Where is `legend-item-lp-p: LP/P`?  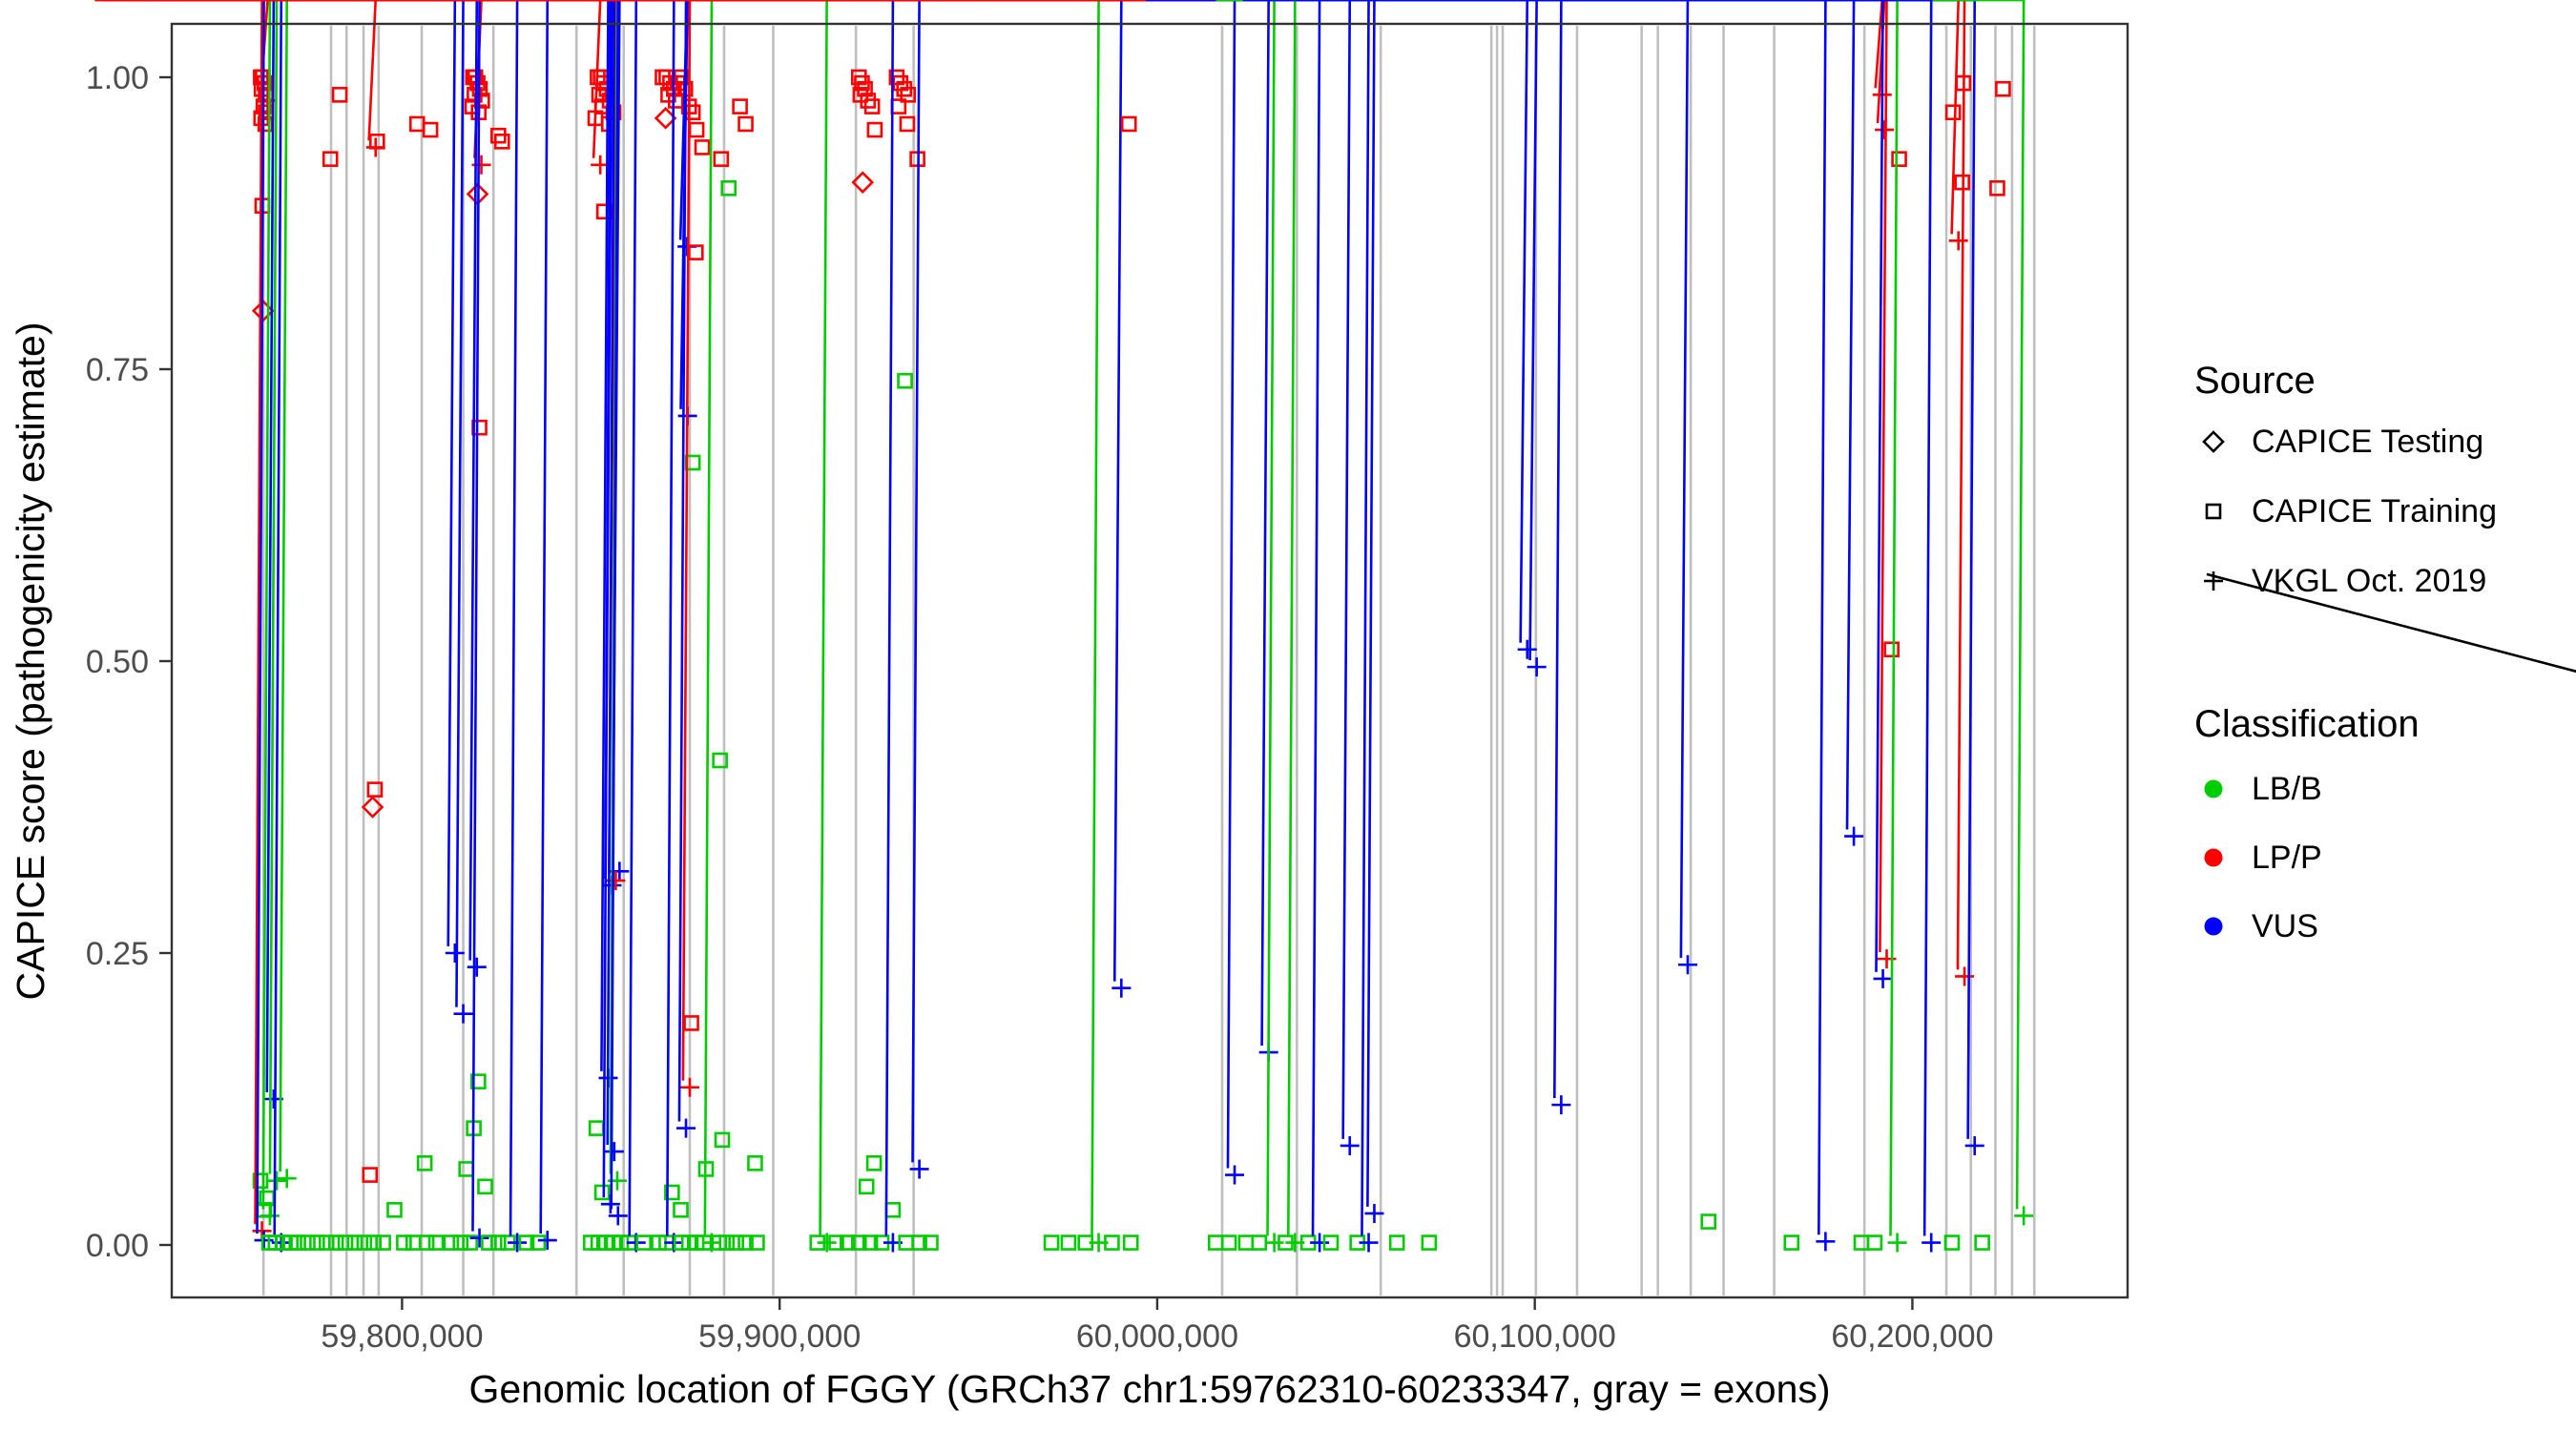
legend-item-lp-p: LP/P is located at coordinates (2287, 858).